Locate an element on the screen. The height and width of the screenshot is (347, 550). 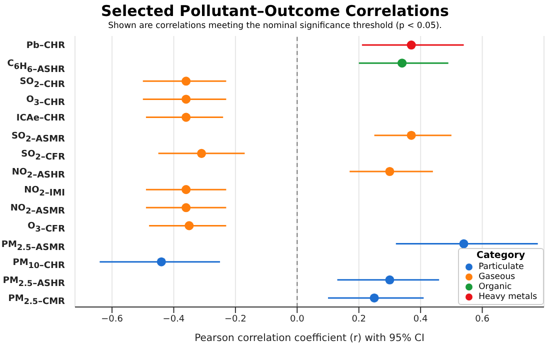
y-tick-label: NO$_{2}$–ASMR is located at coordinates (38, 210).